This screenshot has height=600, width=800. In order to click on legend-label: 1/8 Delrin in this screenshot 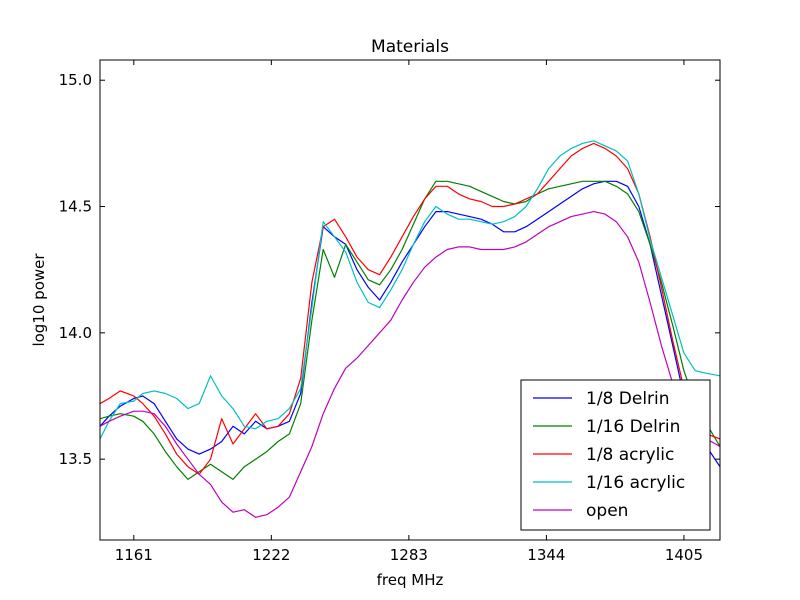, I will do `click(628, 399)`.